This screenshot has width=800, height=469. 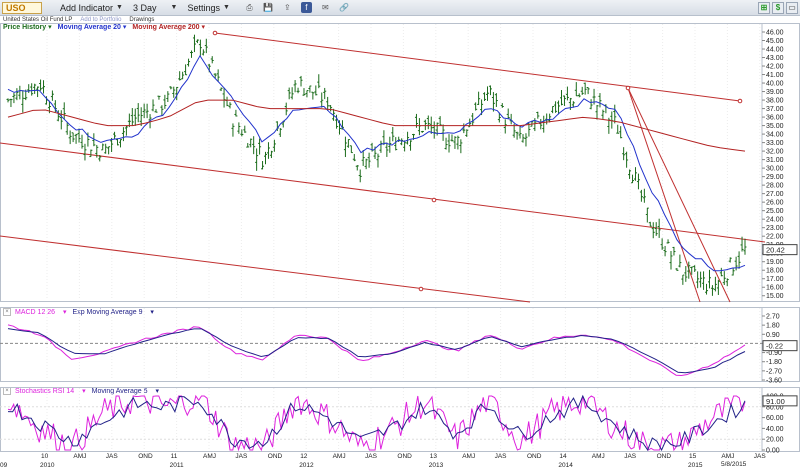 I want to click on facebook-icon: f, so click(x=306, y=7).